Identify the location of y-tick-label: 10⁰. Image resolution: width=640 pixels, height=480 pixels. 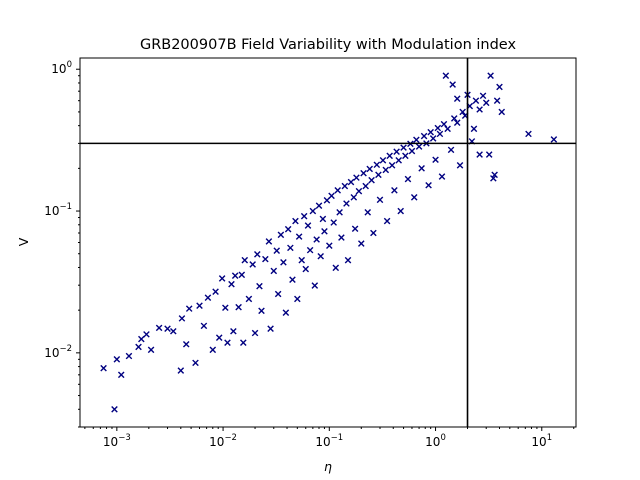
(61, 68).